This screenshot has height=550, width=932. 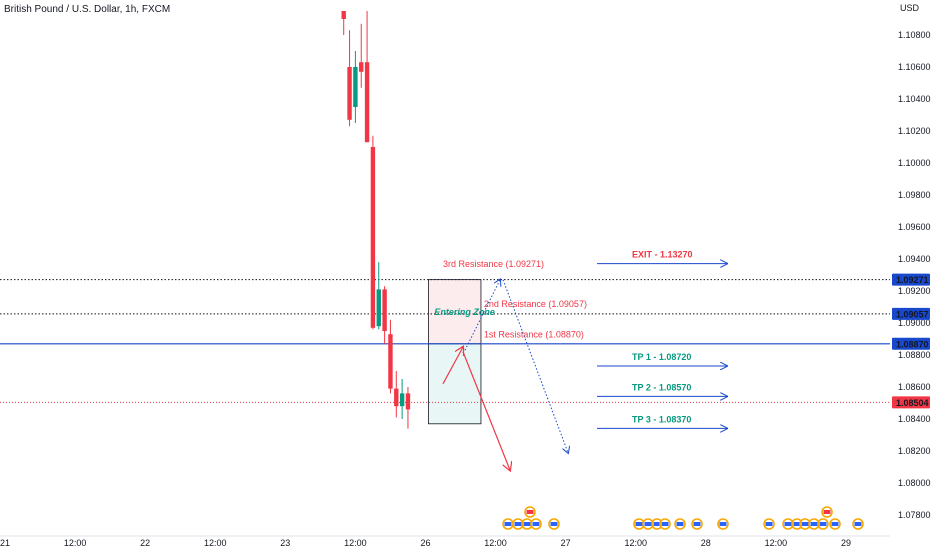 I want to click on projection-path, so click(x=535, y=366).